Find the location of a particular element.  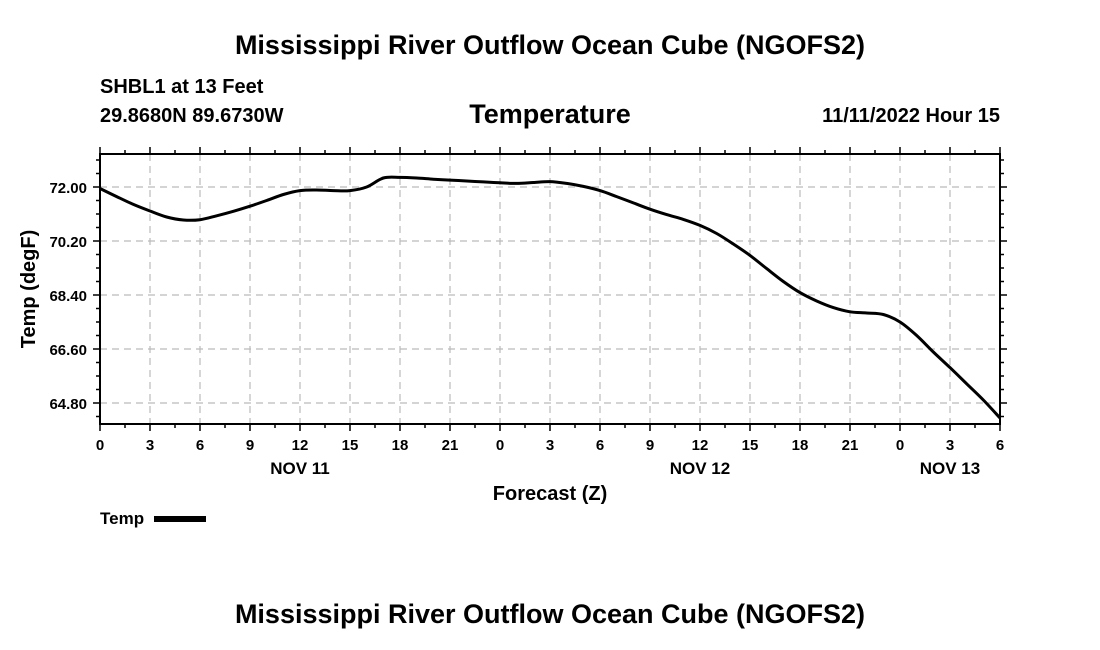

date-label: NOV 13 is located at coordinates (950, 468).